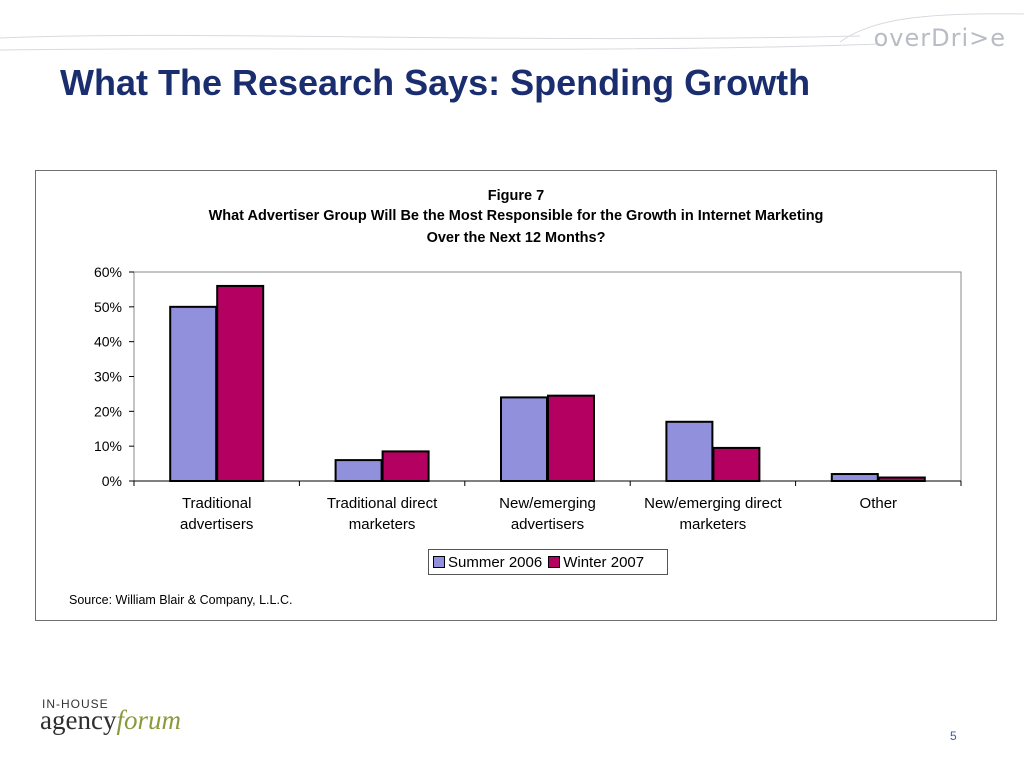 The image size is (1024, 768). Describe the element at coordinates (512, 32) in the screenshot. I see `header-decoration` at that location.